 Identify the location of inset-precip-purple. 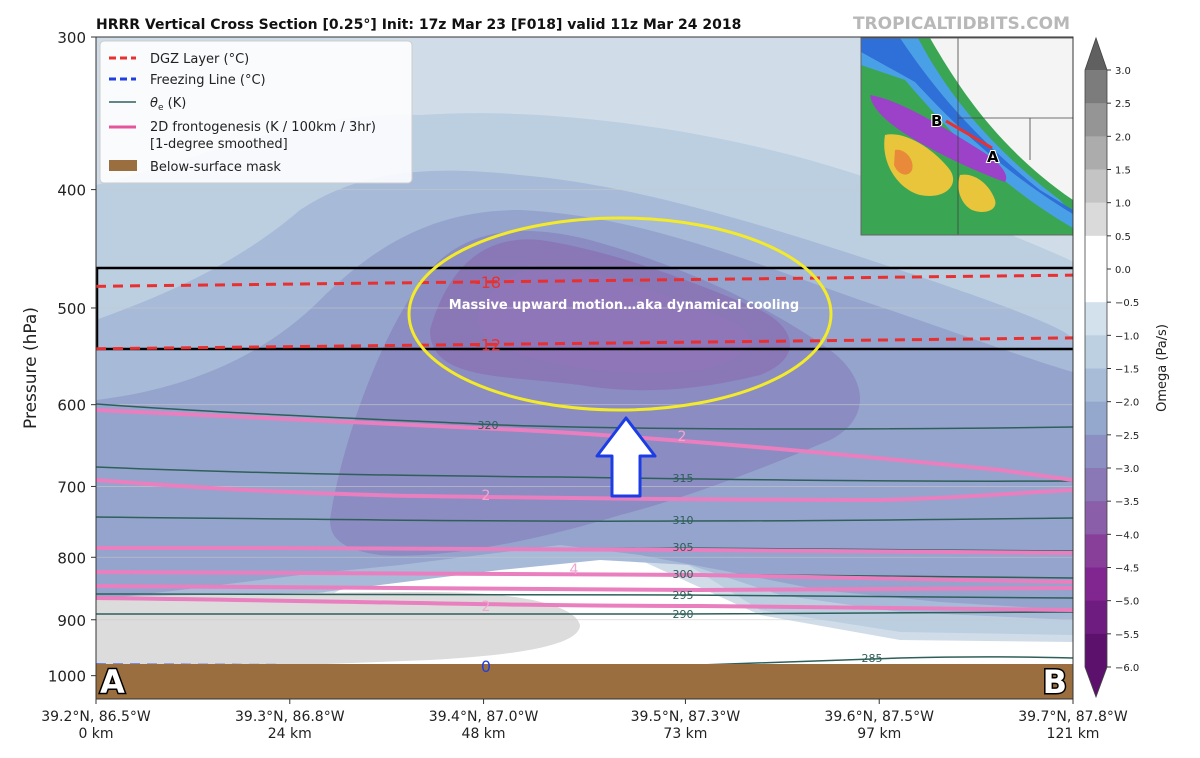
(938, 138).